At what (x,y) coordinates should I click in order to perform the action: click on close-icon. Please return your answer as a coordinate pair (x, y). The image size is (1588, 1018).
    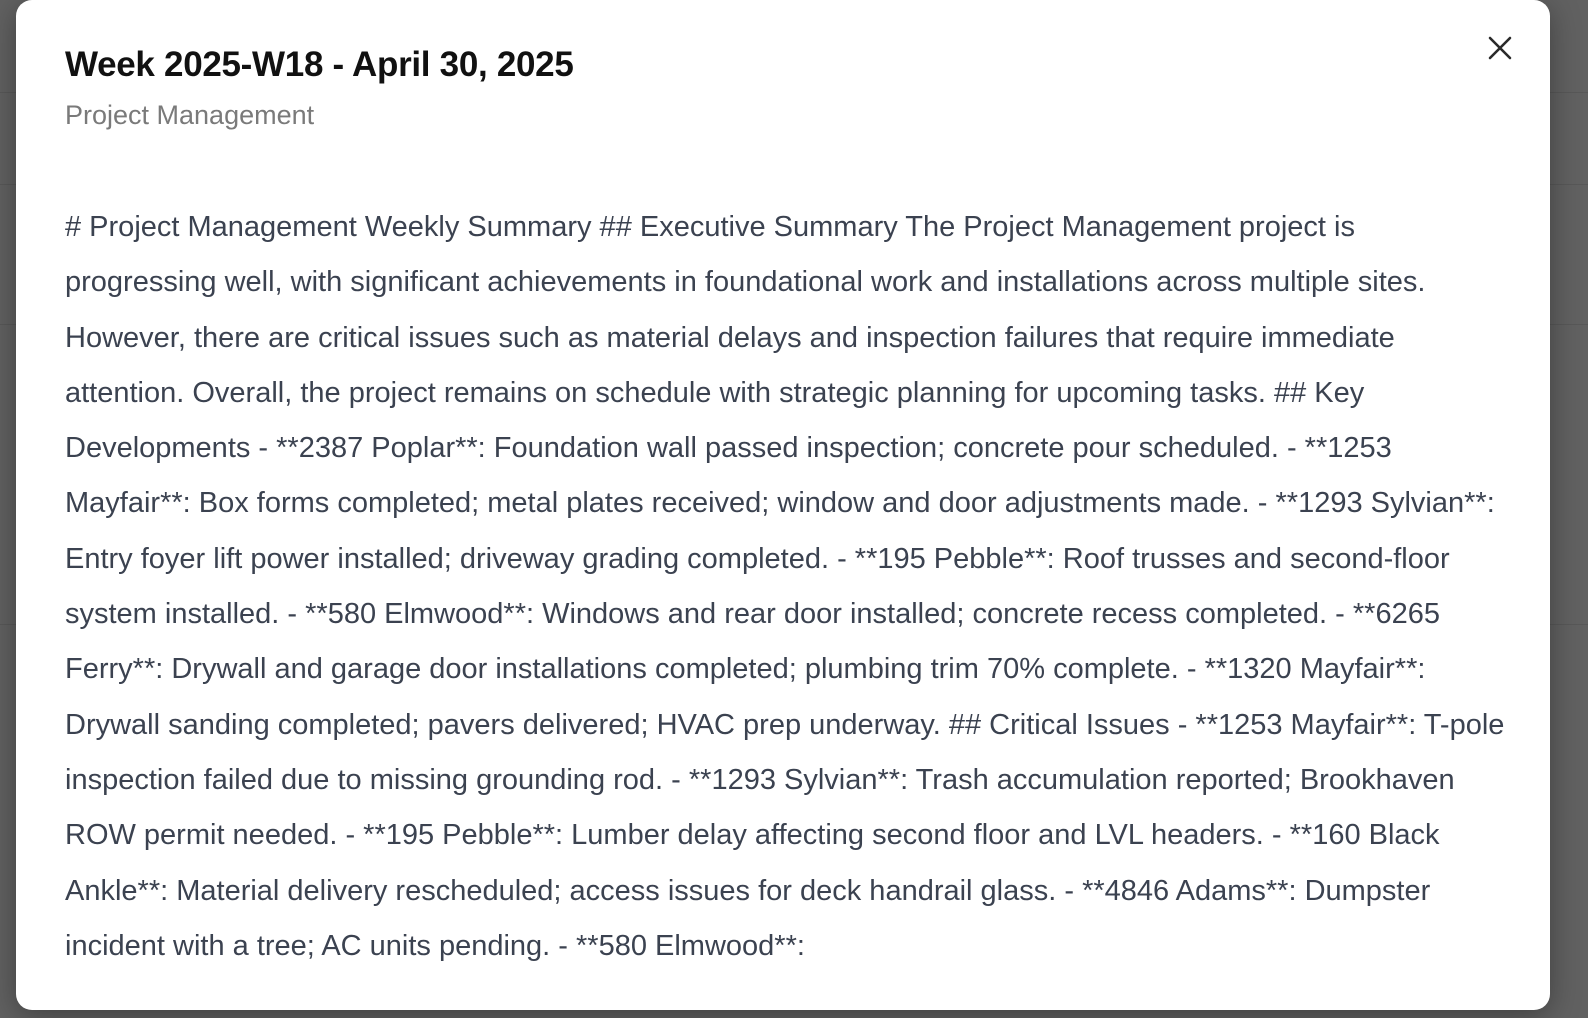
    Looking at the image, I should click on (1500, 48).